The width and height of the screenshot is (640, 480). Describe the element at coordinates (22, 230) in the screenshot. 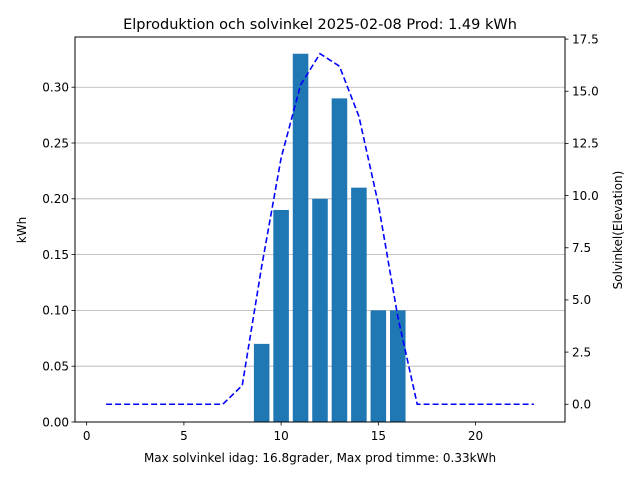

I see `y-axis-label: kWh` at that location.